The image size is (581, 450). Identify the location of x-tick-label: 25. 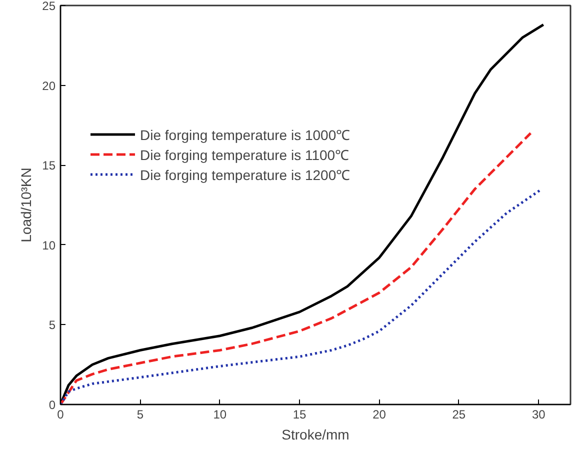
(459, 415).